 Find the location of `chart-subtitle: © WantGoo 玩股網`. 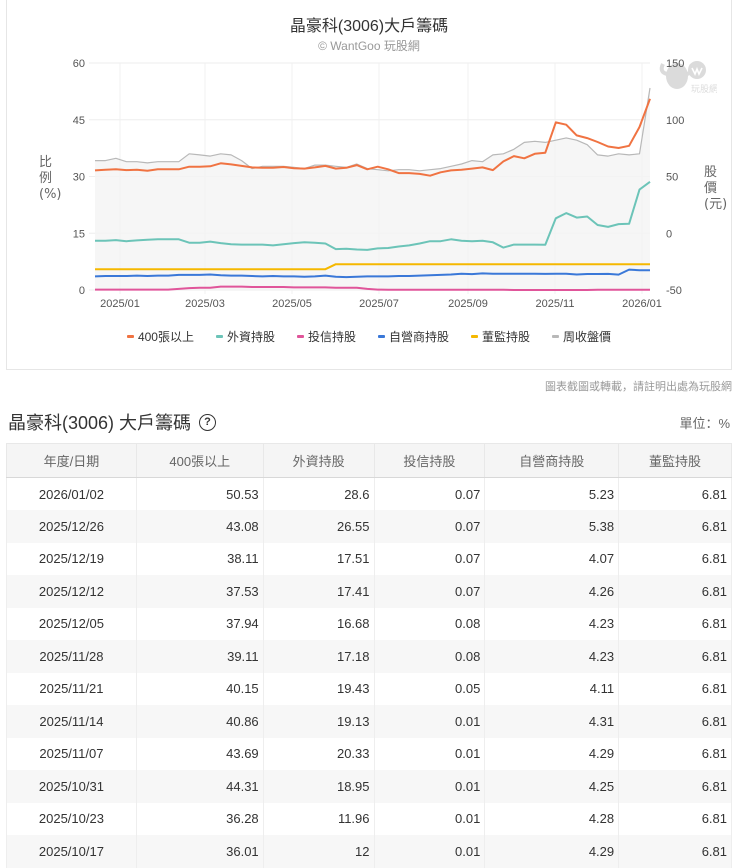

chart-subtitle: © WantGoo 玩股網 is located at coordinates (369, 46).